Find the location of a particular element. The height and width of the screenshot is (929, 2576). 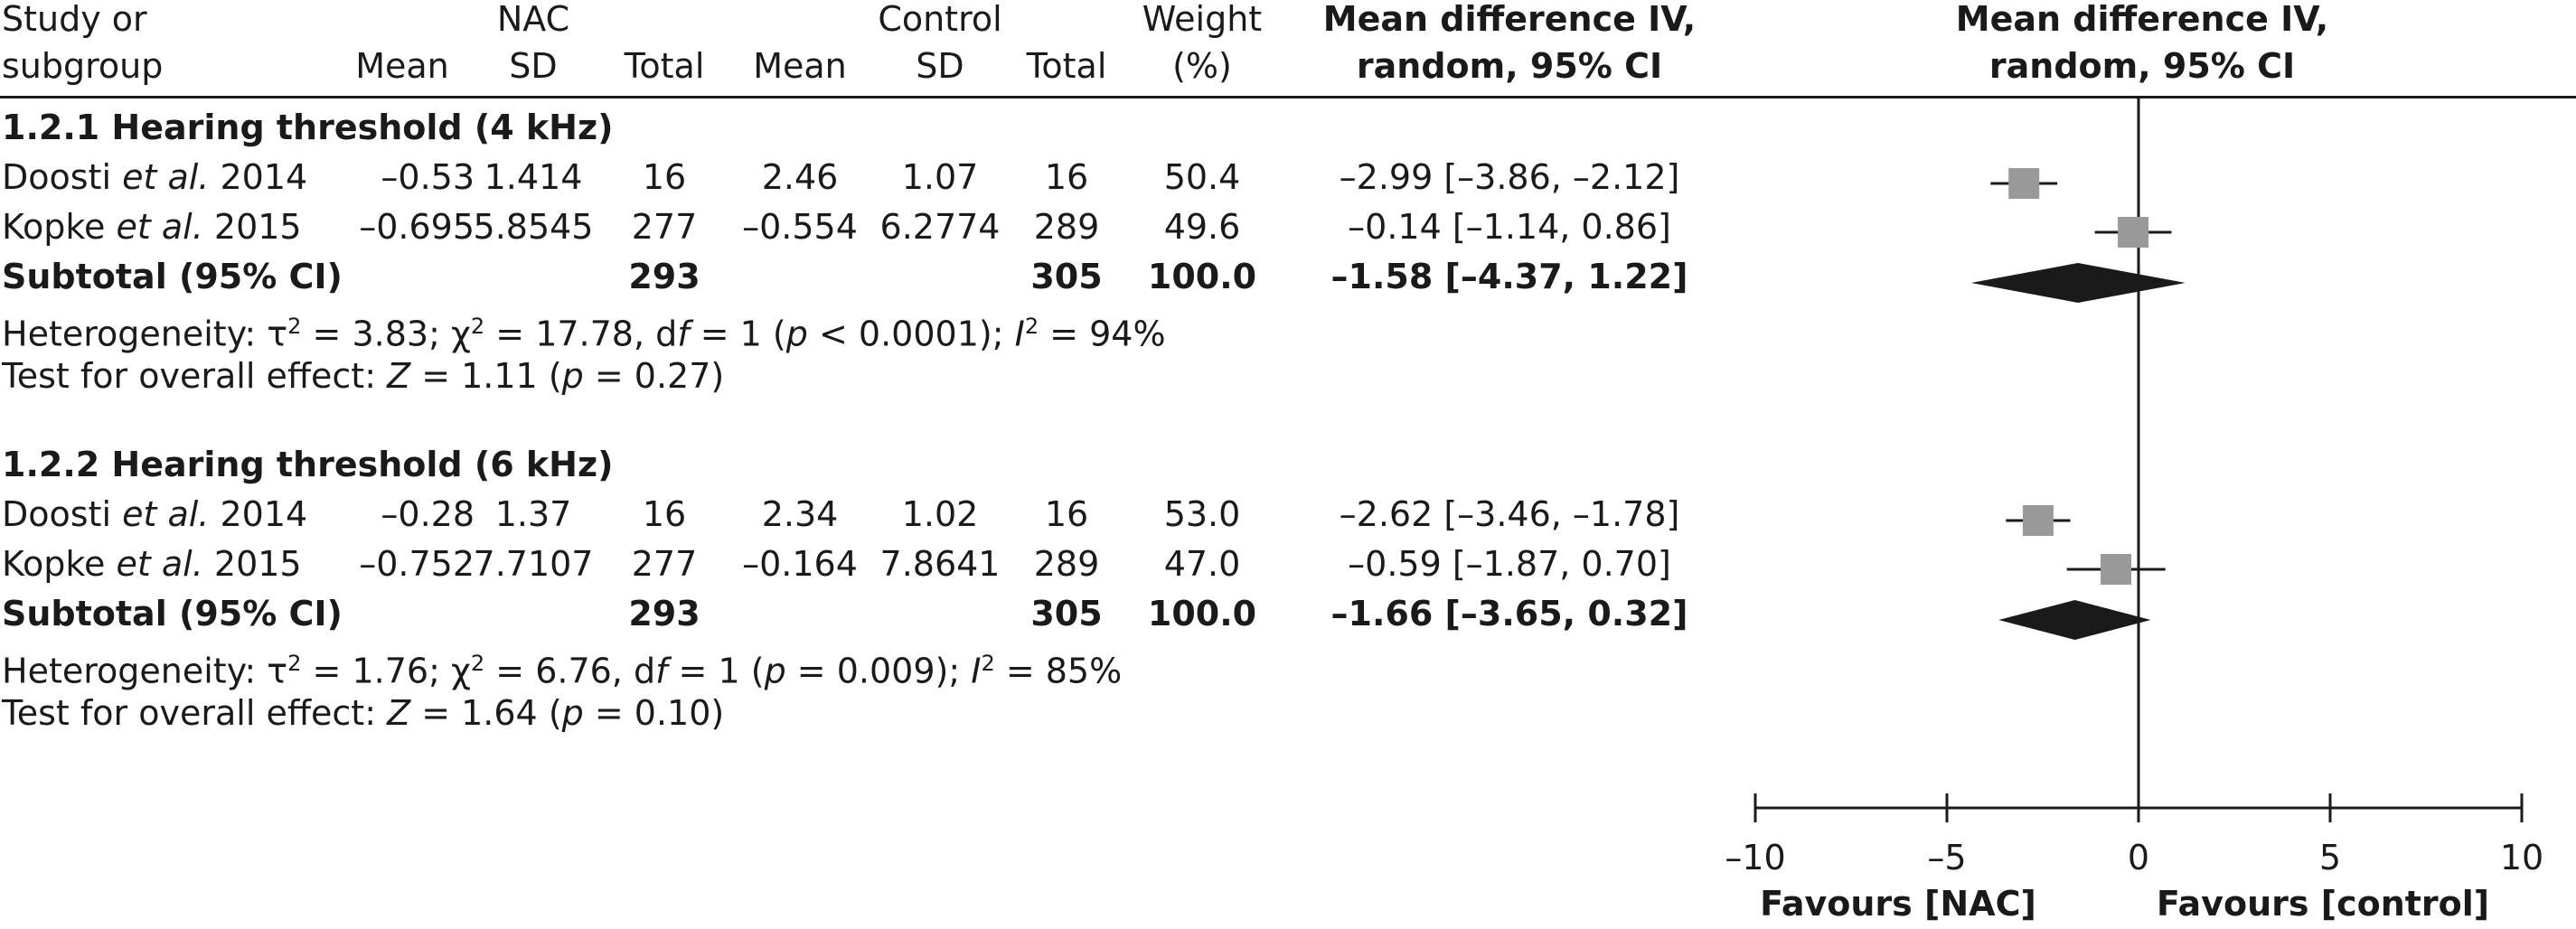

group-title: 1.2.2 Hearing threshold (6 kHz) is located at coordinates (308, 464).